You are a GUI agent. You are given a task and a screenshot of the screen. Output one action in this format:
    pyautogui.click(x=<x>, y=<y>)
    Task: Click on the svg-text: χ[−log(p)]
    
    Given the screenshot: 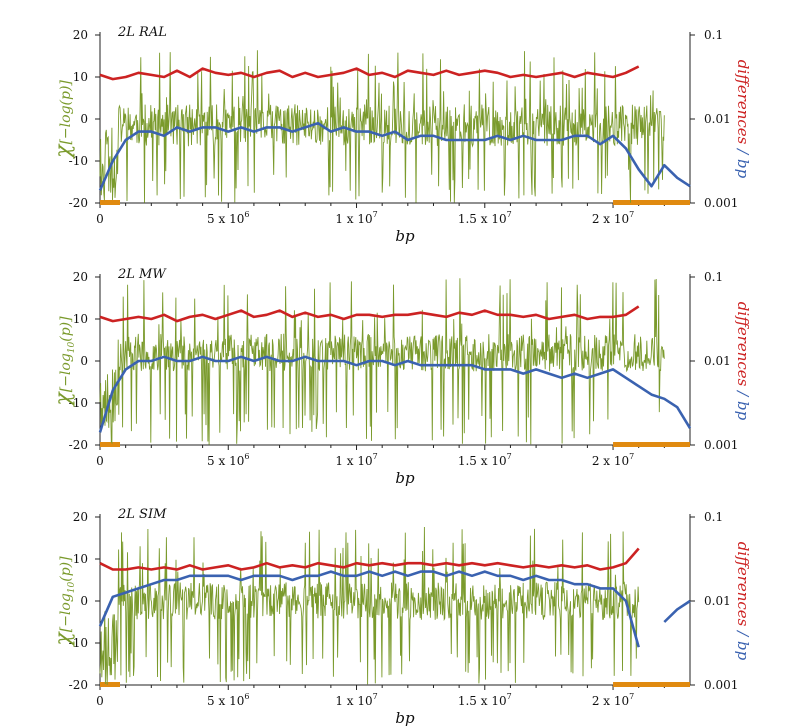 What is the action you would take?
    pyautogui.click(x=63, y=120)
    